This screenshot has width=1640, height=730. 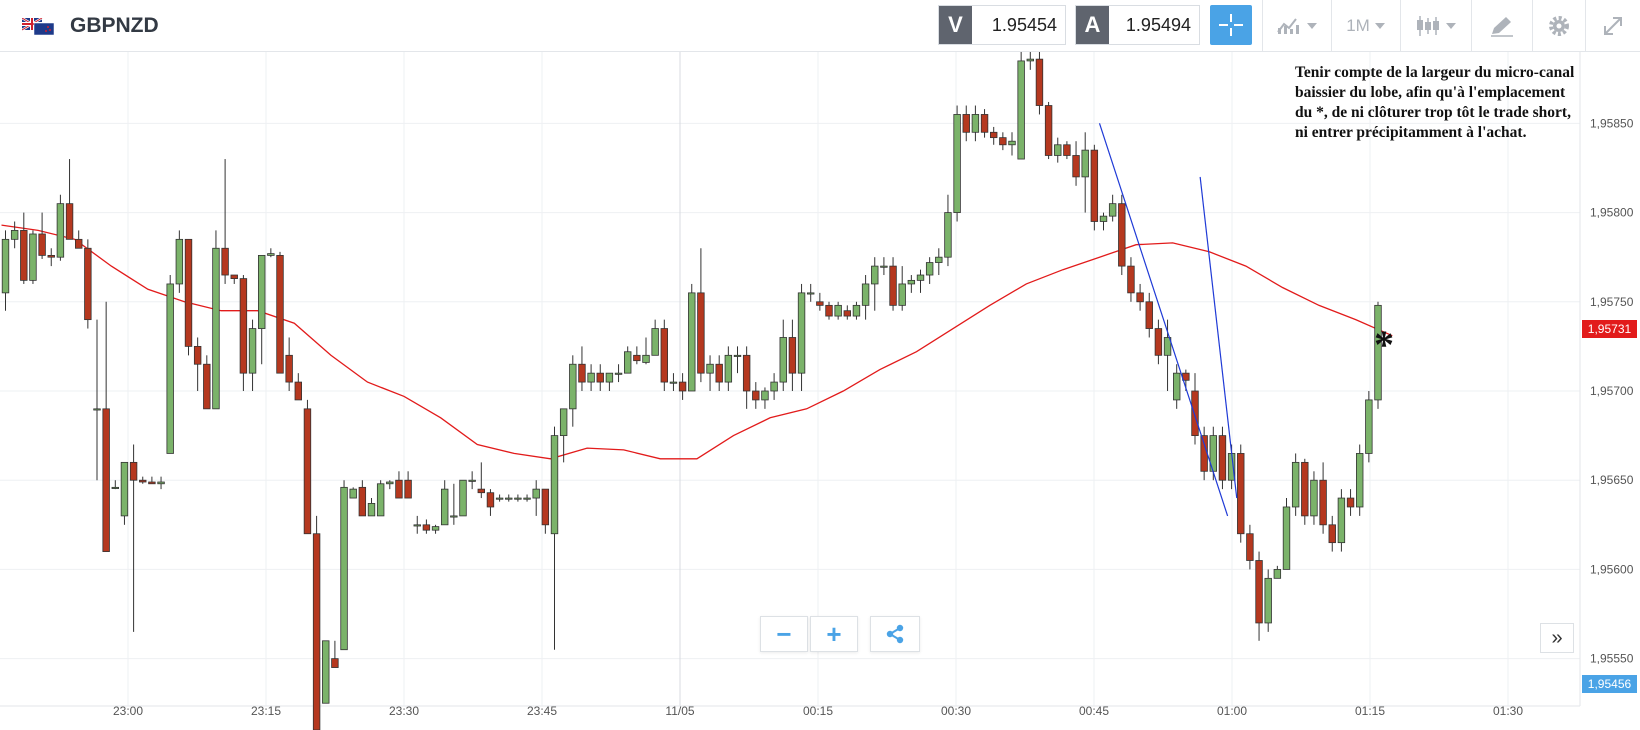 I want to click on share-icon, so click(x=895, y=634).